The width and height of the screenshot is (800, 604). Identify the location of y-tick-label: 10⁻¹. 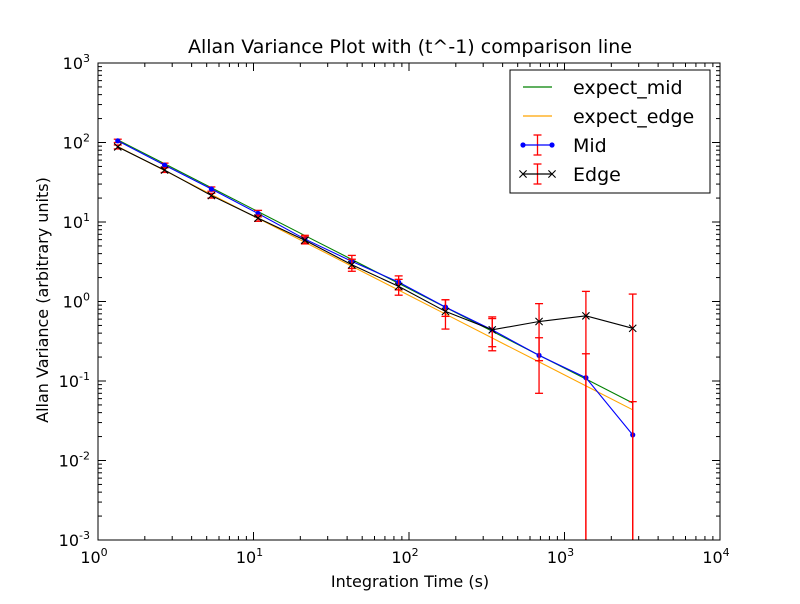
(74, 380).